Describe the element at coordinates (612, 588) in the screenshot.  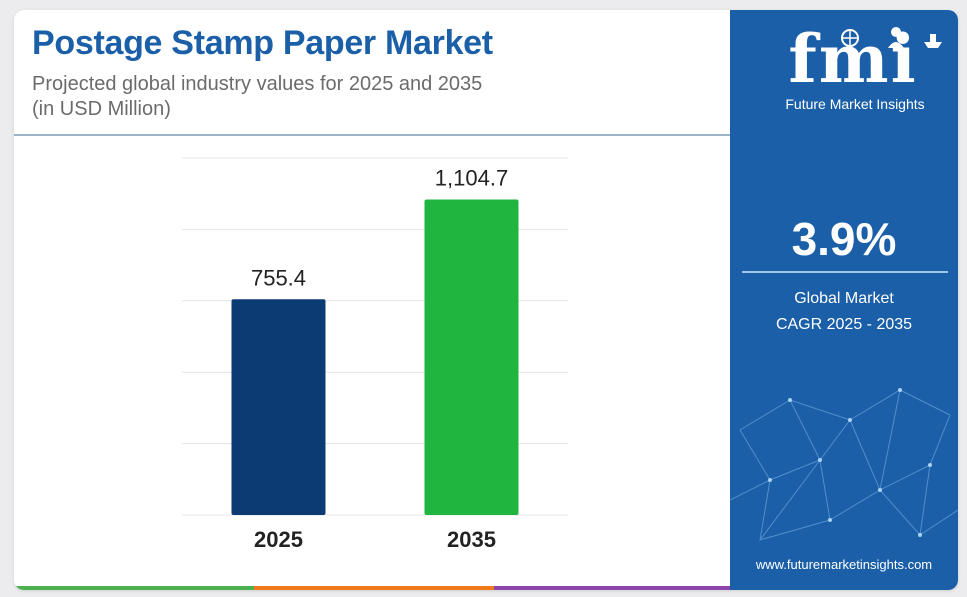
I see `bottom-bar-purple` at that location.